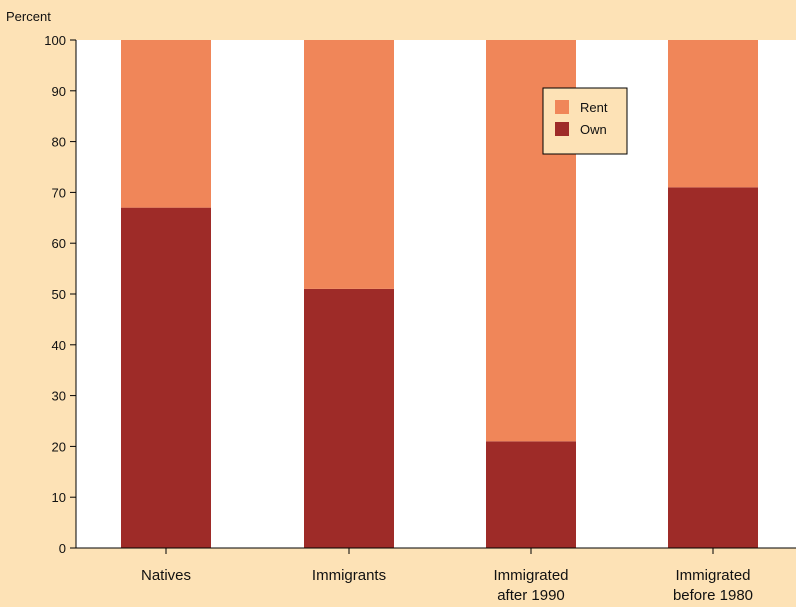 This screenshot has width=796, height=607. Describe the element at coordinates (166, 575) in the screenshot. I see `x-tick-label-0-0: Natives` at that location.